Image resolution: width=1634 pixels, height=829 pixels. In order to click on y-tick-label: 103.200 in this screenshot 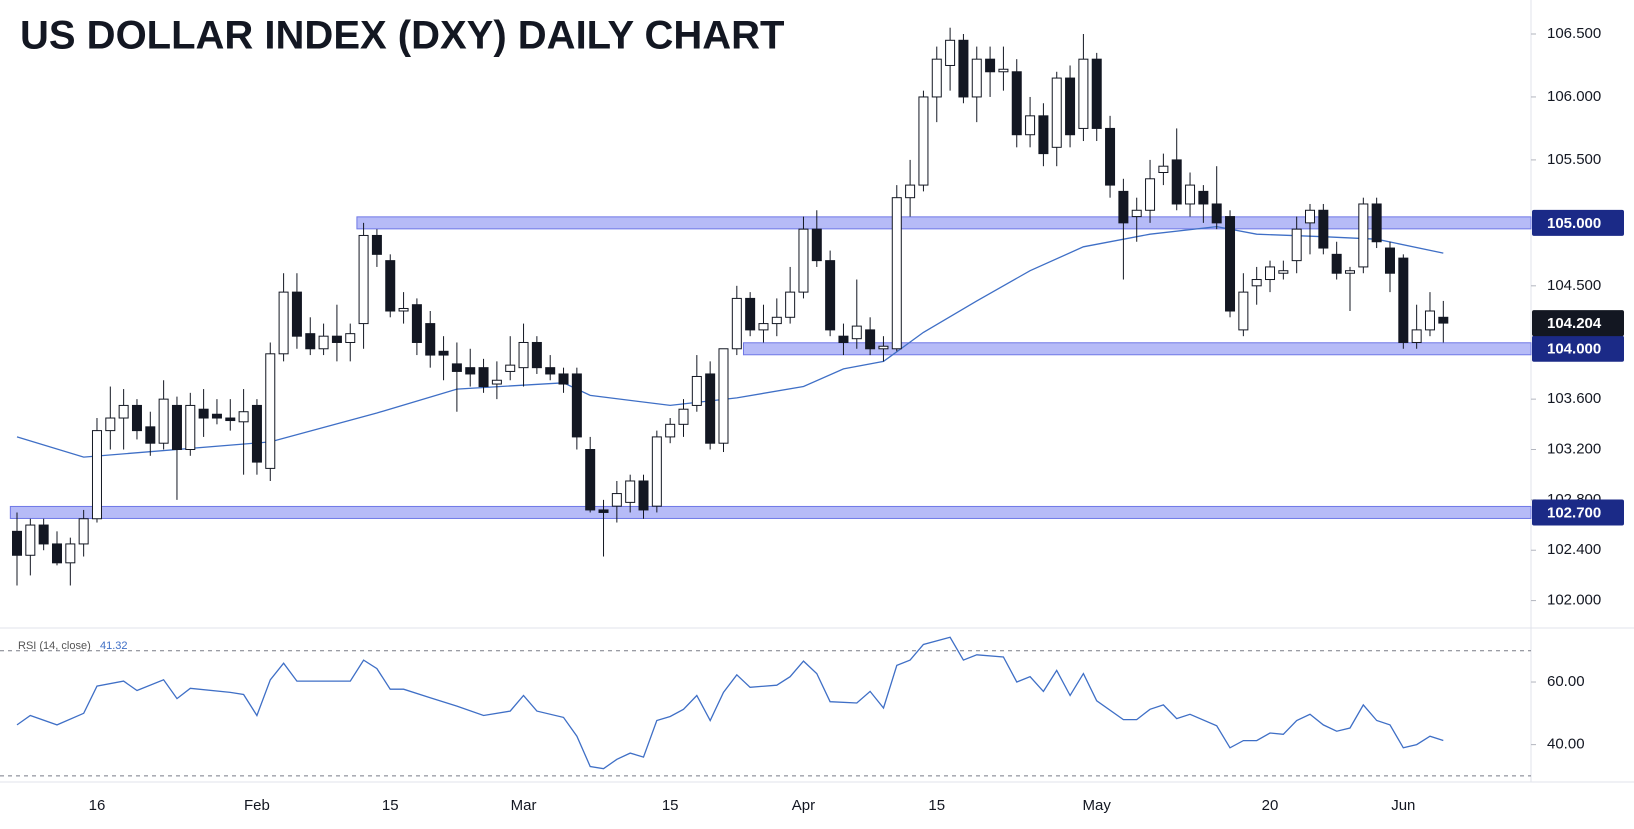, I will do `click(1574, 448)`.